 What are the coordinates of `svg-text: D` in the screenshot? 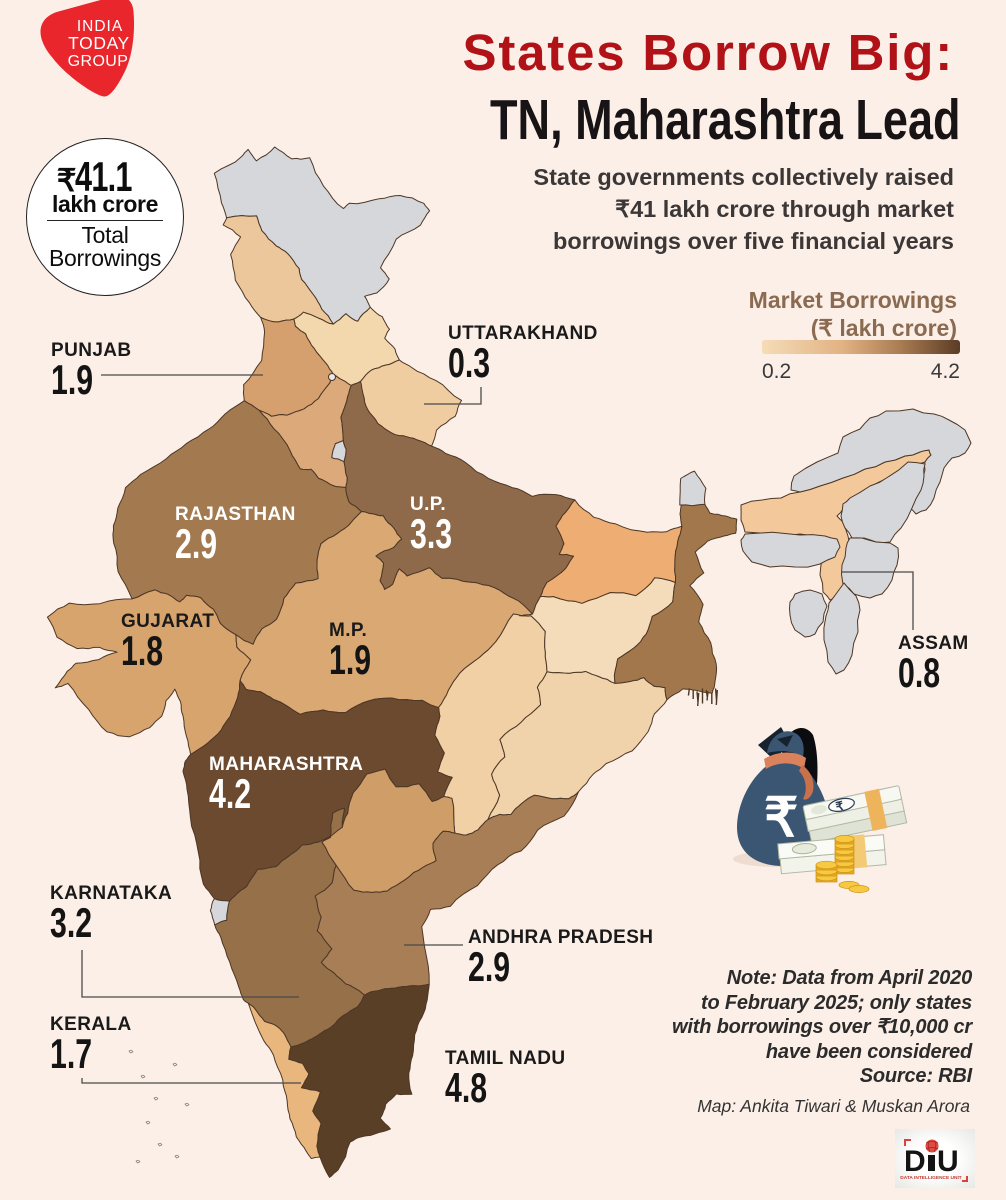 It's located at (914, 1161).